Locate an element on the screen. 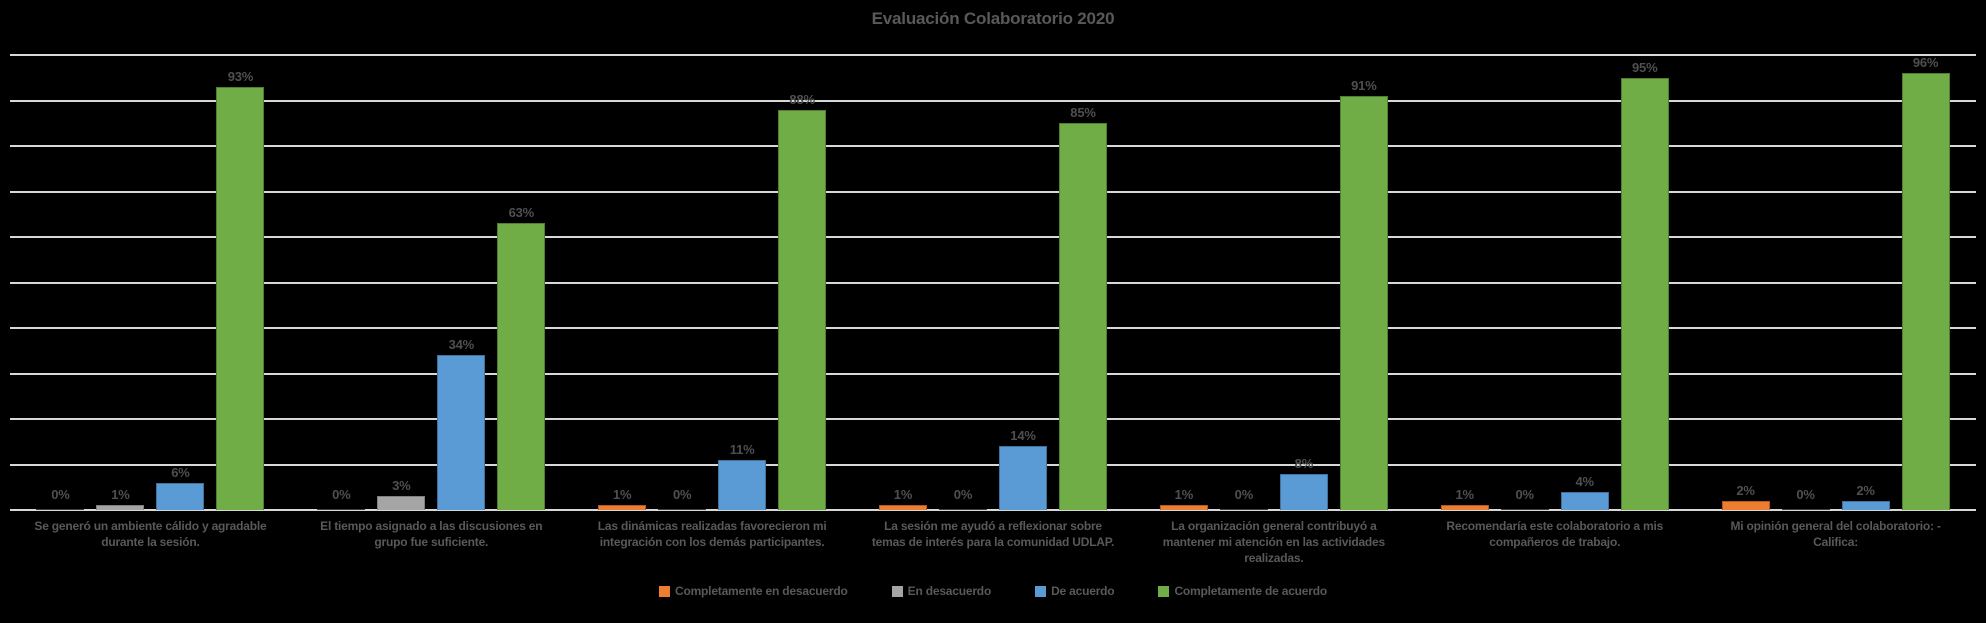 This screenshot has height=623, width=1986. data-label: 14% is located at coordinates (1023, 436).